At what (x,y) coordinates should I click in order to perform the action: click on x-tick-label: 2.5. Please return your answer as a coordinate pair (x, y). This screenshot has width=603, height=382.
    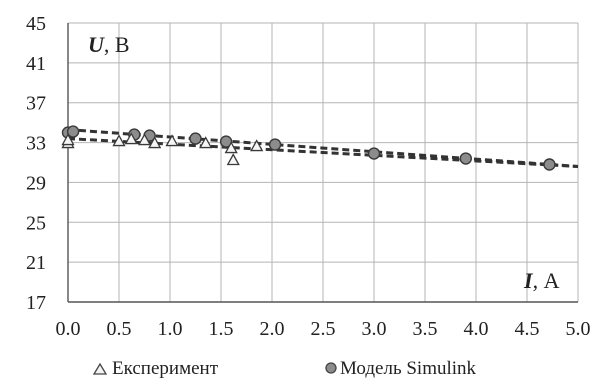
    Looking at the image, I should click on (323, 329).